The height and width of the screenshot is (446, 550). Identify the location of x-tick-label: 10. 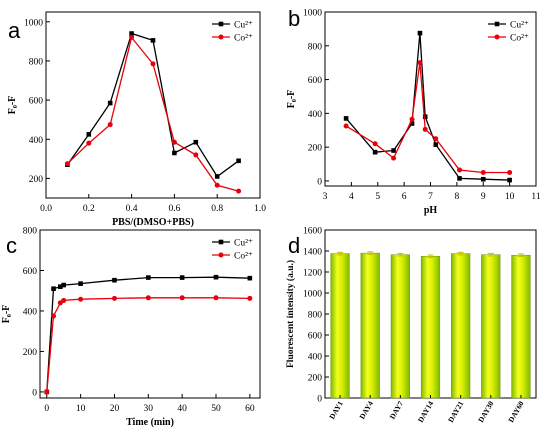
(81, 409).